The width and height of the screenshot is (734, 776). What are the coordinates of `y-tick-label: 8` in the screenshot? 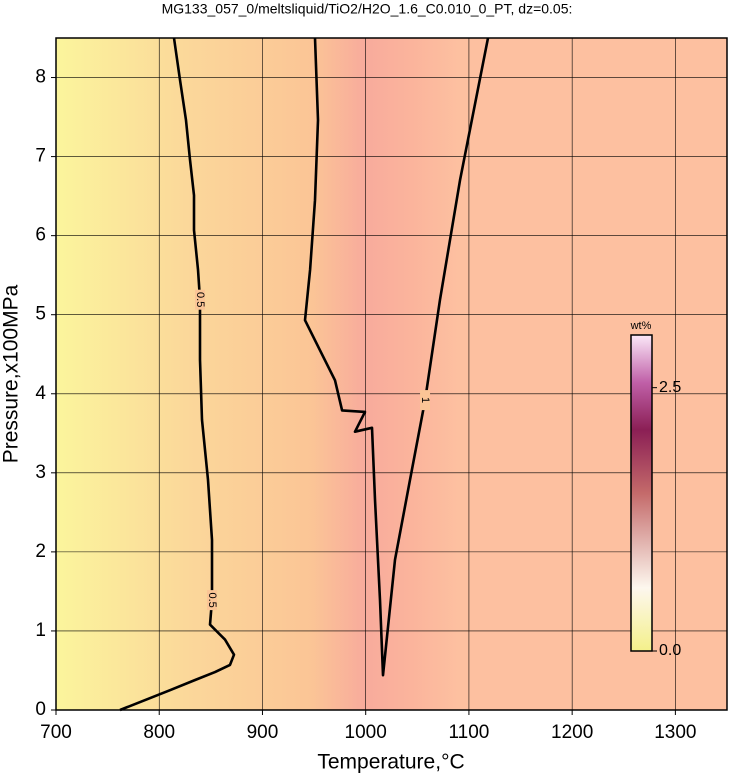 It's located at (40, 77).